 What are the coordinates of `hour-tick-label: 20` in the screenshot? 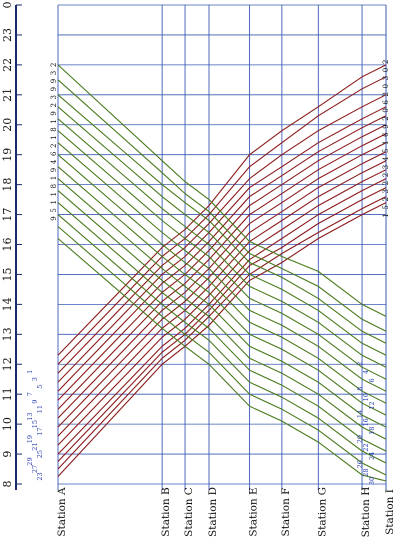 It's located at (7, 125).